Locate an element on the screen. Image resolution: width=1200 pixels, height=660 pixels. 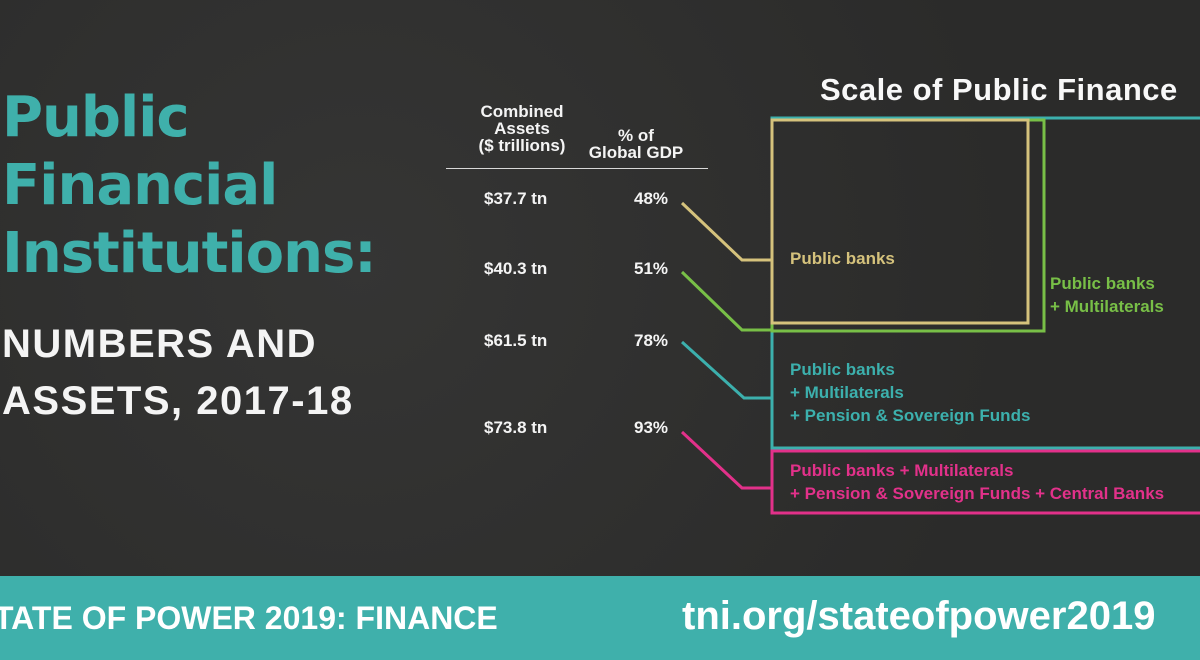
page-title: Public Financial Institutions: is located at coordinates (189, 186).